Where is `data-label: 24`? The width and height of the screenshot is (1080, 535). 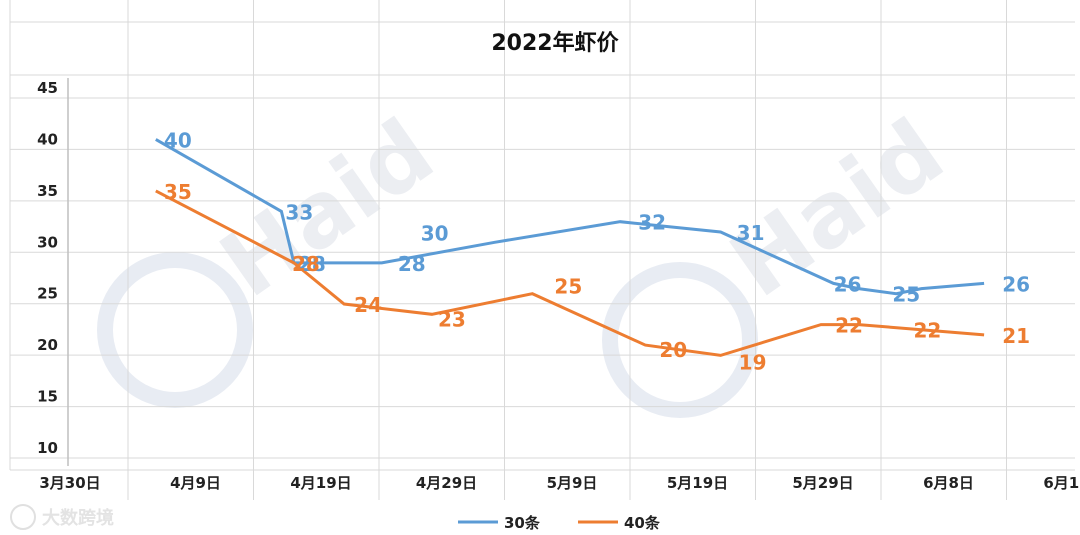
data-label: 24 is located at coordinates (368, 305).